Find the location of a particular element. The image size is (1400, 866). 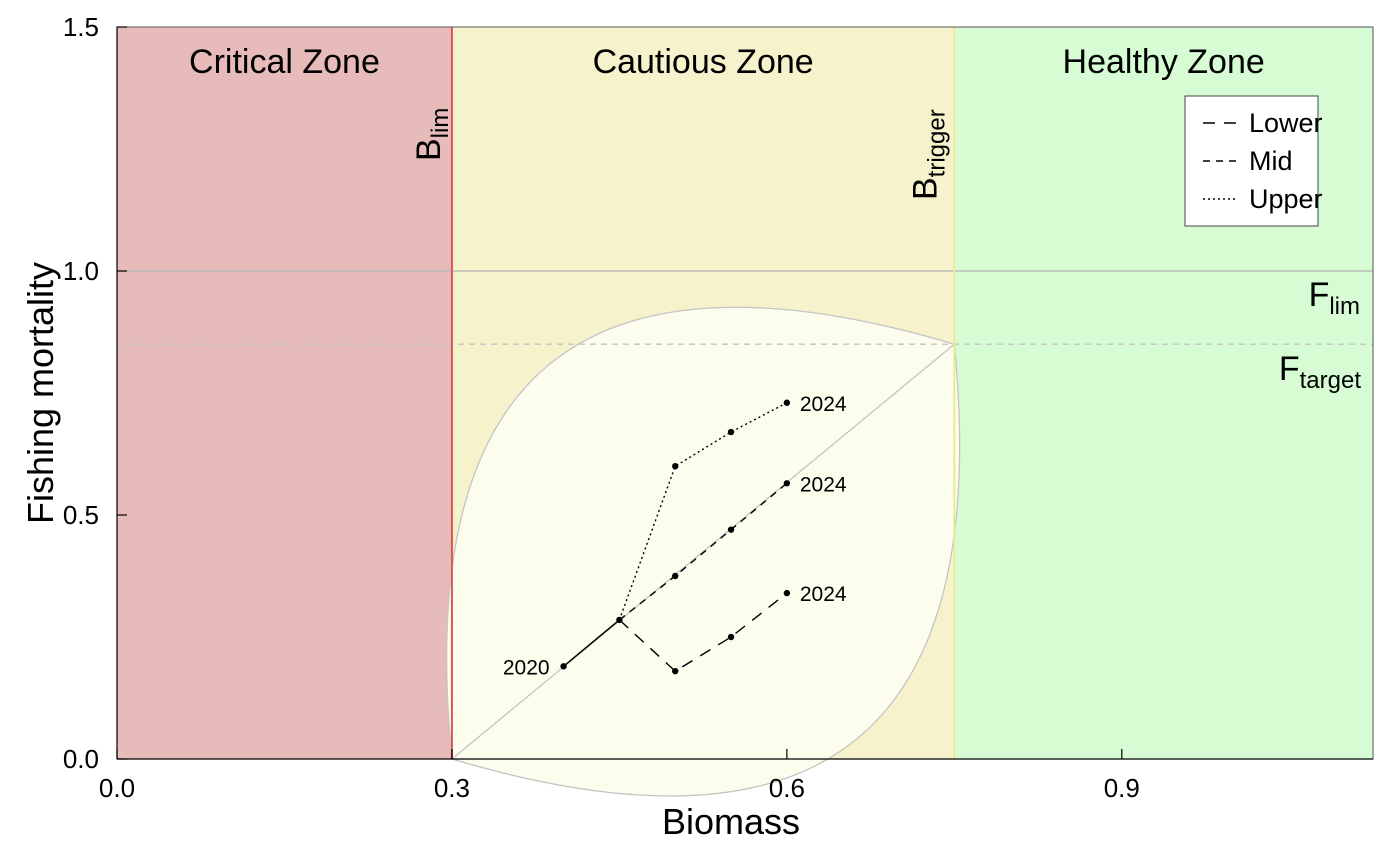

x-tick-label-1: 0.3 is located at coordinates (452, 788).